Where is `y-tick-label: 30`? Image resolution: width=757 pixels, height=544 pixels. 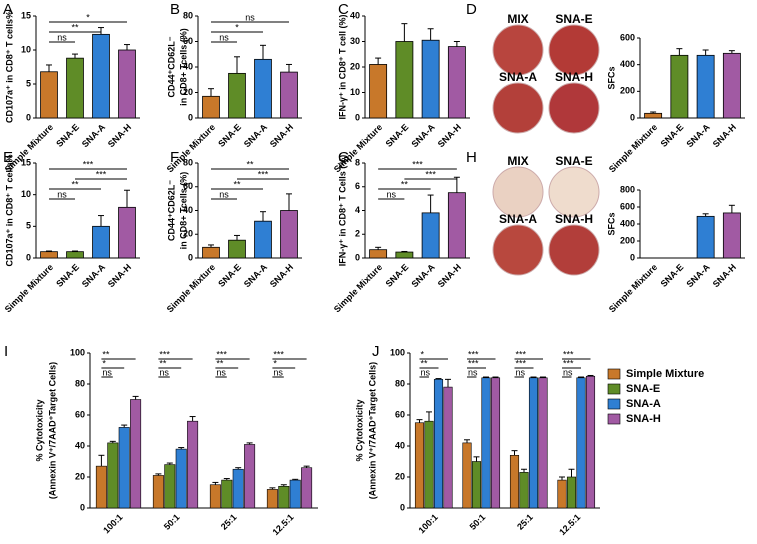
y-tick-label: 30 is located at coordinates (355, 41).